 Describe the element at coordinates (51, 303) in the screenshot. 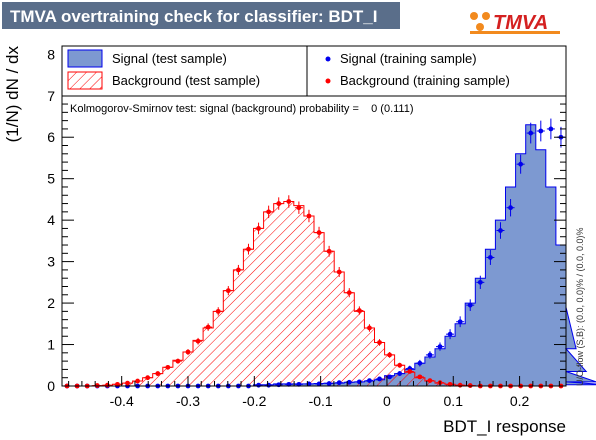

I see `y-tick-label: 2` at that location.